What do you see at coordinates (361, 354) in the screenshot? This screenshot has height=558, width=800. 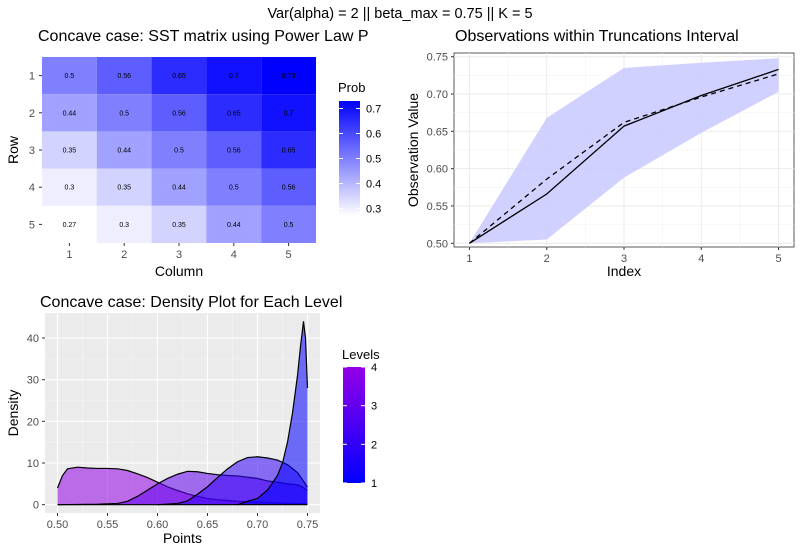 I see `density-legend-title: Levels` at bounding box center [361, 354].